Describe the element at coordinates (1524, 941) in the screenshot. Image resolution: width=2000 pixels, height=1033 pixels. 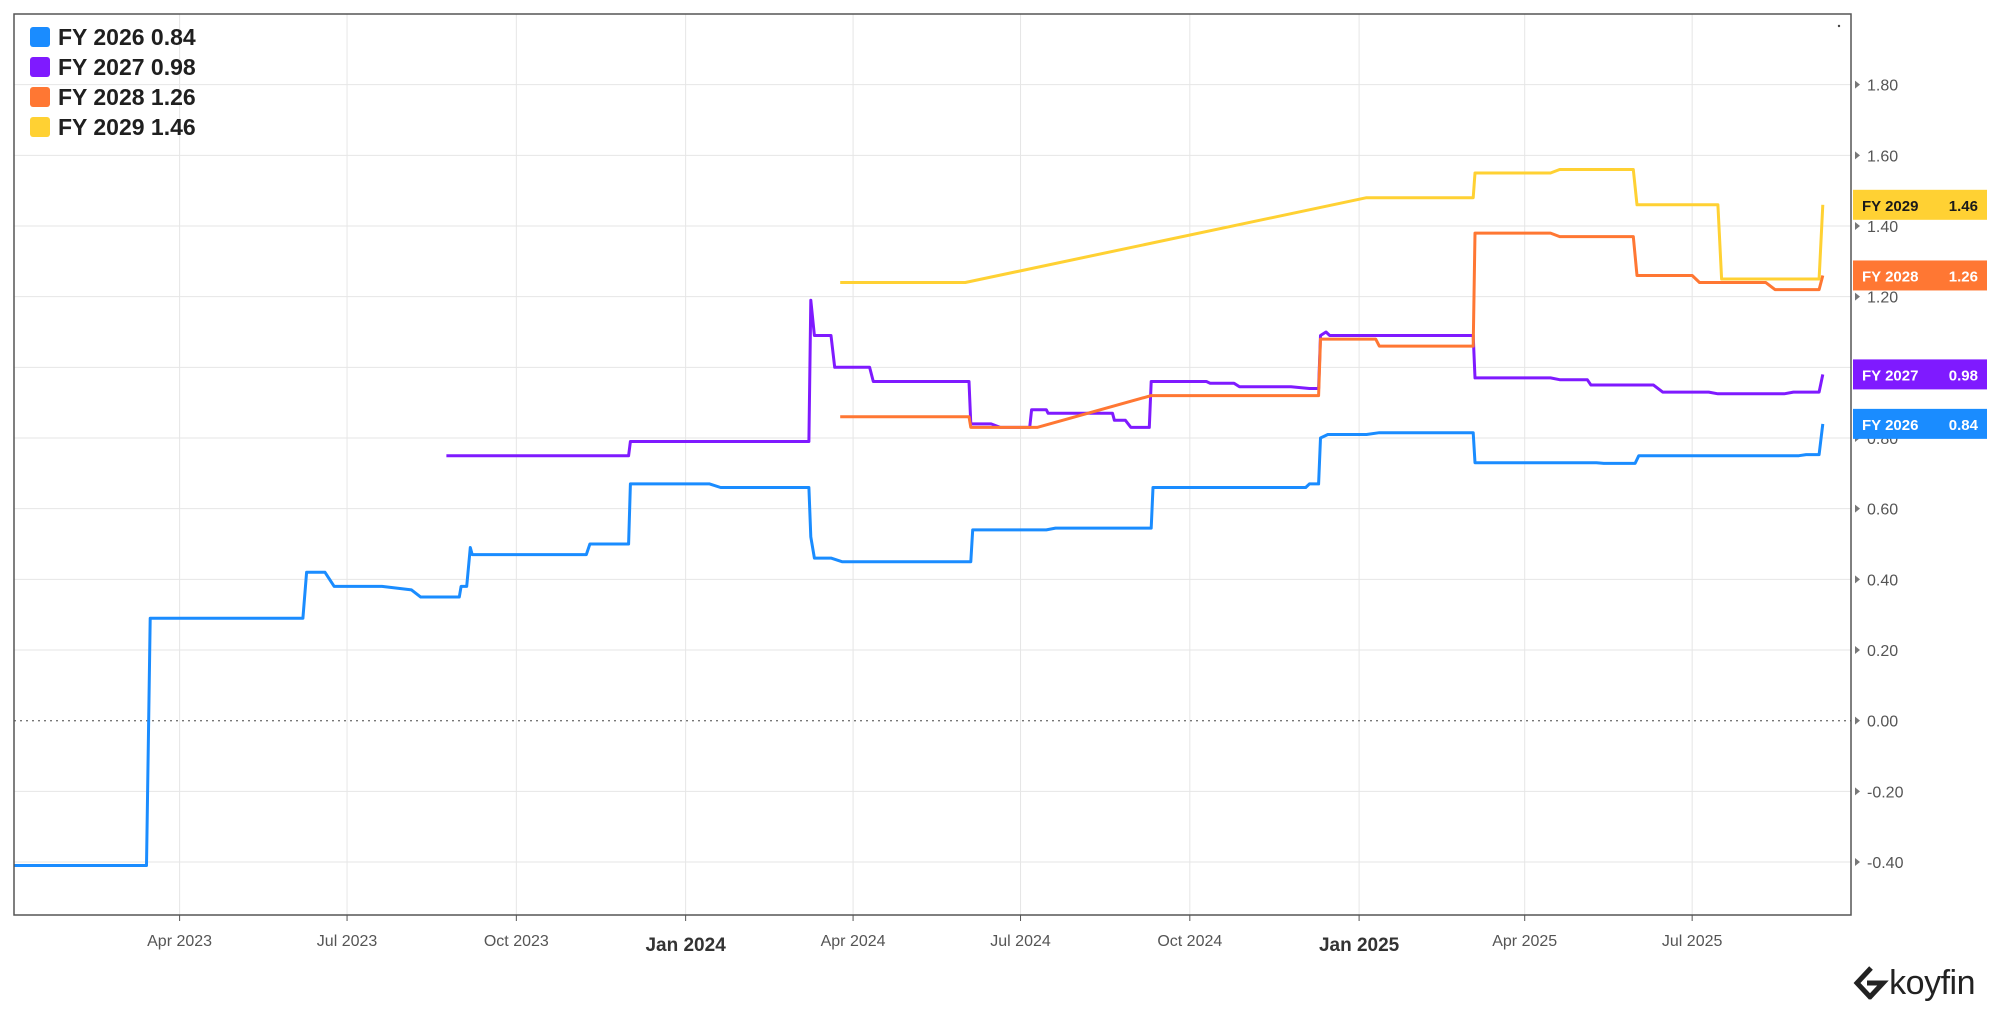
I see `x-tick-label: Apr 2025` at that location.